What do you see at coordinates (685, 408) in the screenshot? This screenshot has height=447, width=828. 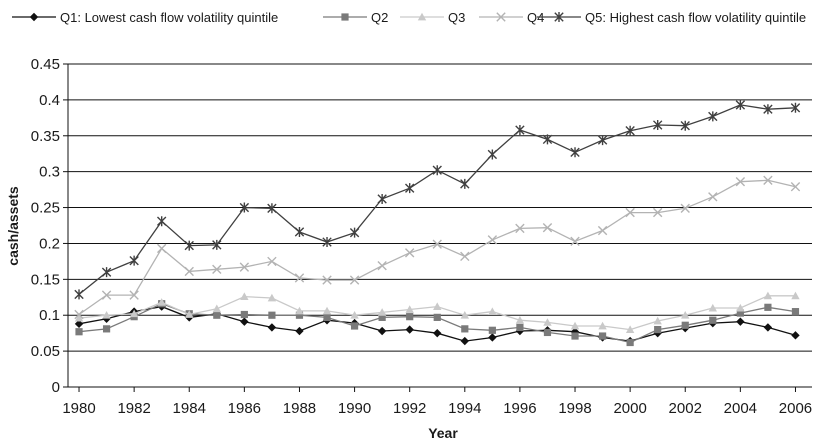 I see `x-tick-label: 2002` at bounding box center [685, 408].